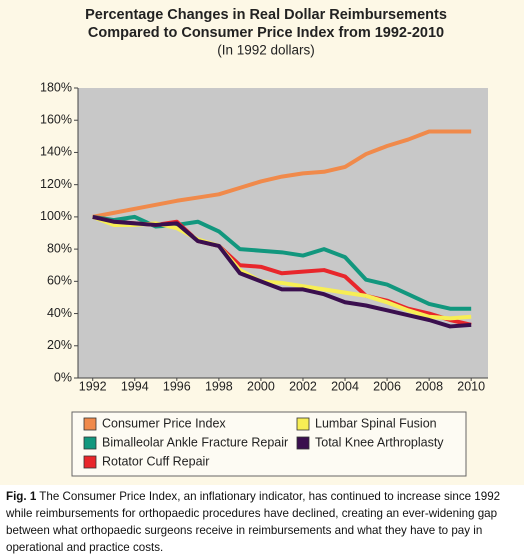  Describe the element at coordinates (63, 377) in the screenshot. I see `y-tick-label: 0%` at that location.